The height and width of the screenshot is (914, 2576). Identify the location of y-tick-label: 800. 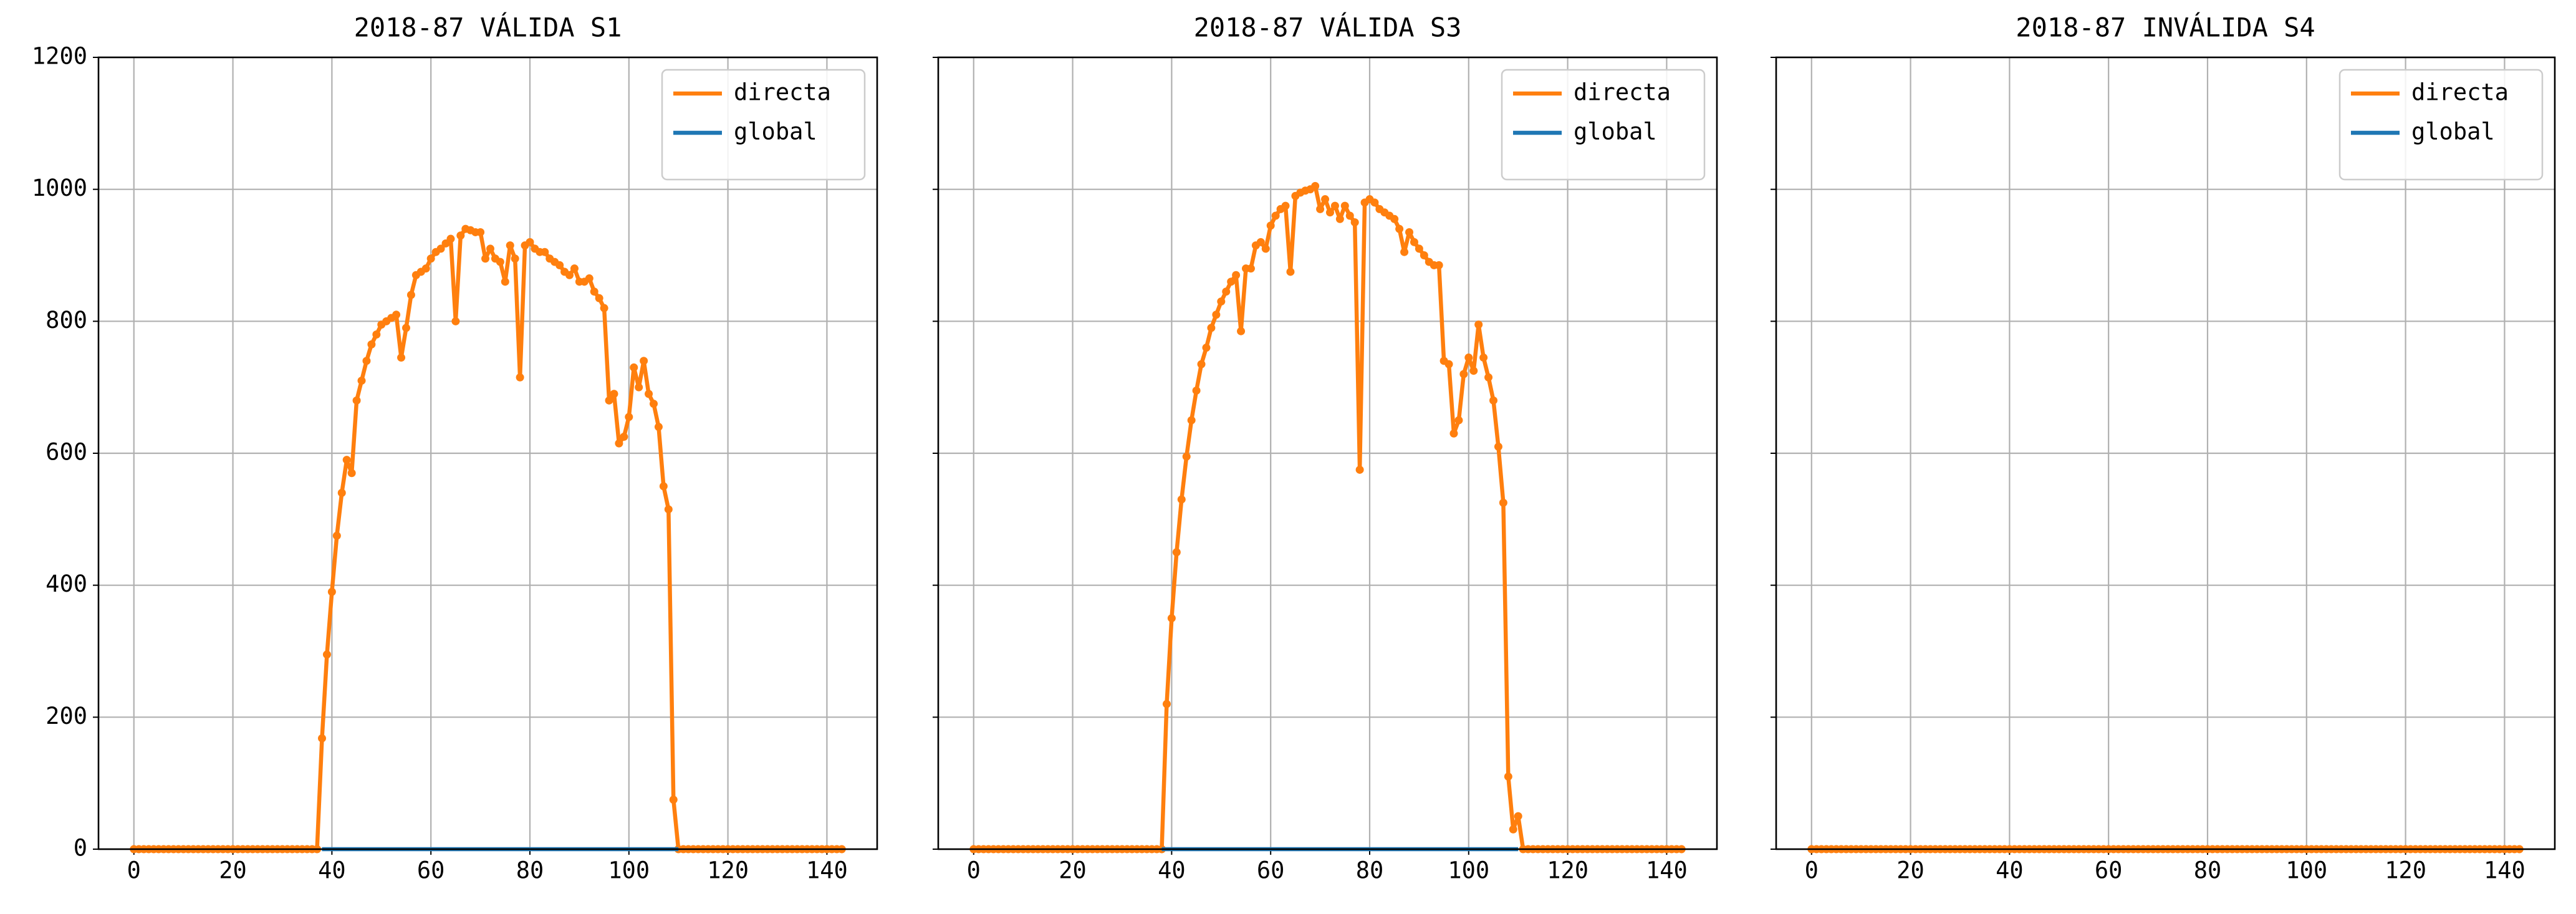
(66, 320).